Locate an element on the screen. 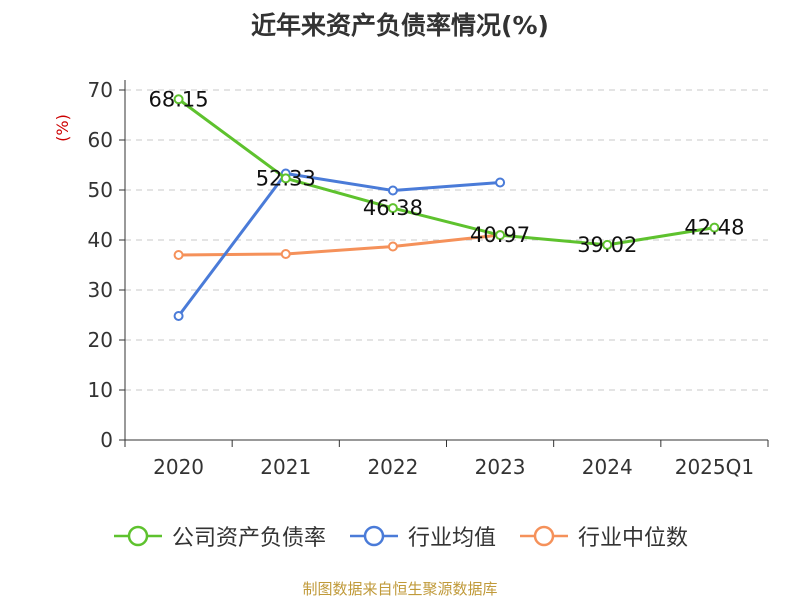  data-label: 40.97 is located at coordinates (500, 235).